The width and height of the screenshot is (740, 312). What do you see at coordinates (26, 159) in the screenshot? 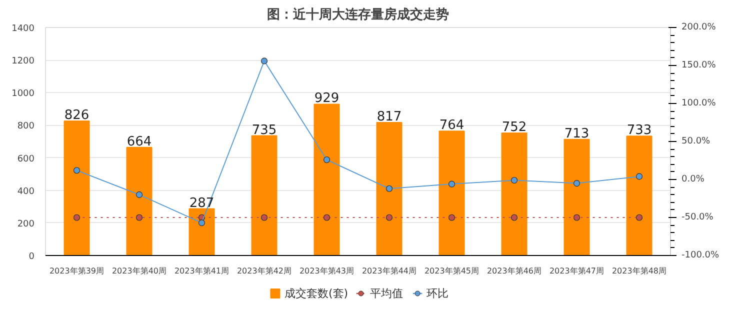
I see `y-tick-label: 600` at bounding box center [26, 159].